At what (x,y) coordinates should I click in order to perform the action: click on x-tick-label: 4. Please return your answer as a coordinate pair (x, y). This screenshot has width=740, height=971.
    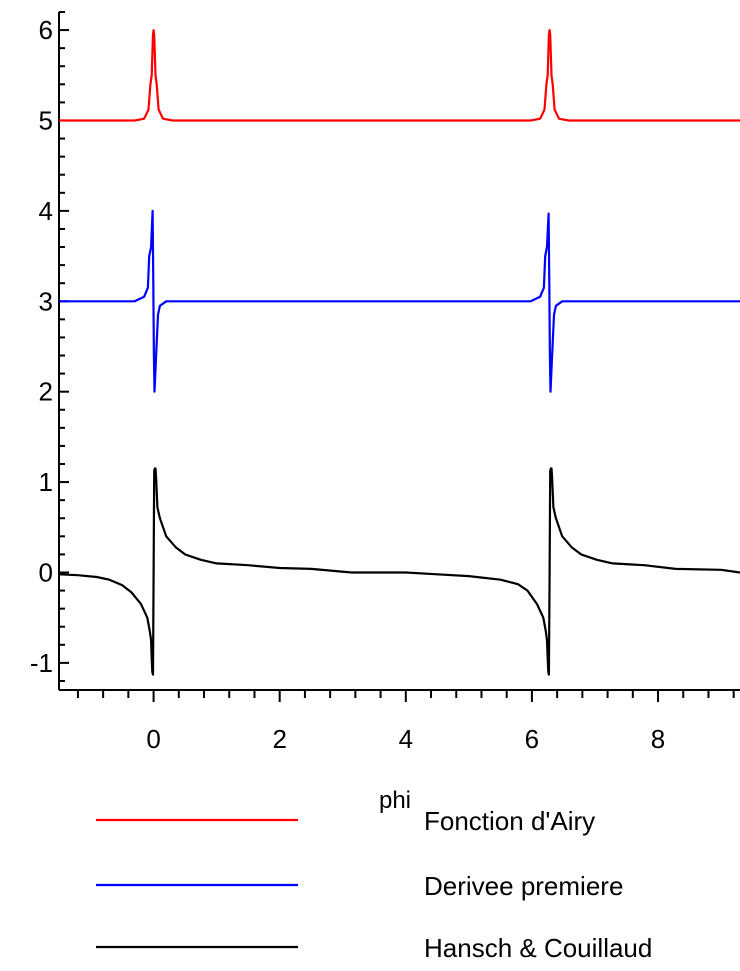
    Looking at the image, I should click on (406, 739).